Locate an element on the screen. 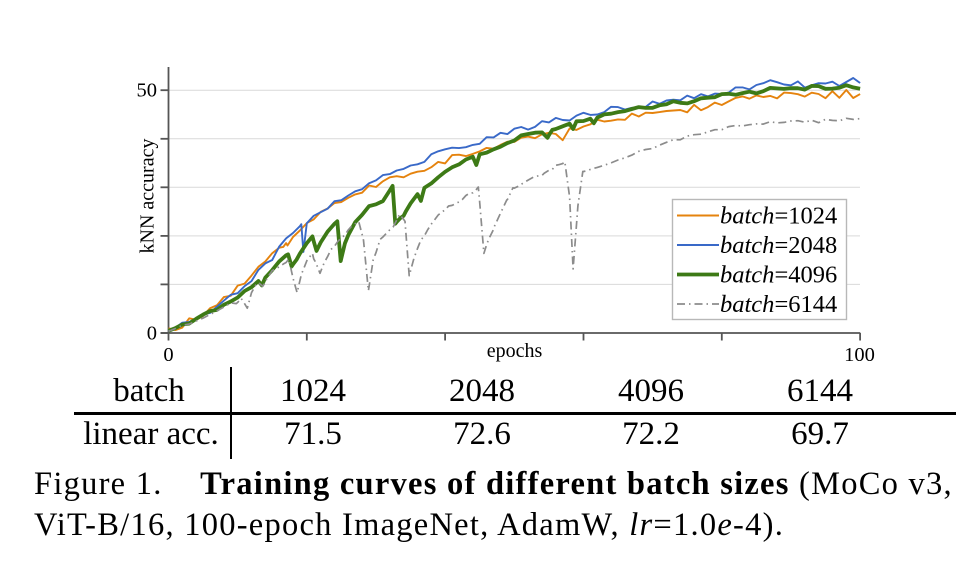  svg-text: epochs is located at coordinates (515, 351).